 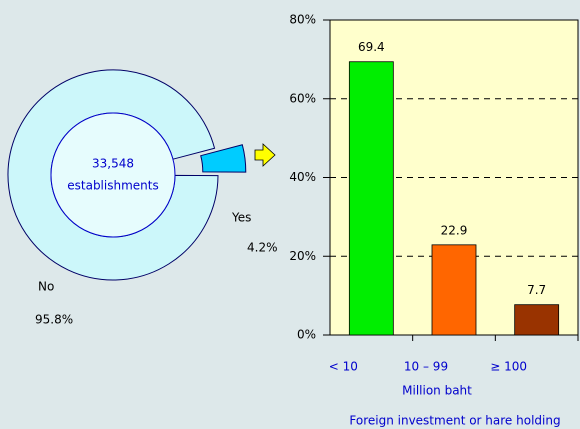 What do you see at coordinates (302, 20) in the screenshot?
I see `y-tick-label: 80%` at bounding box center [302, 20].